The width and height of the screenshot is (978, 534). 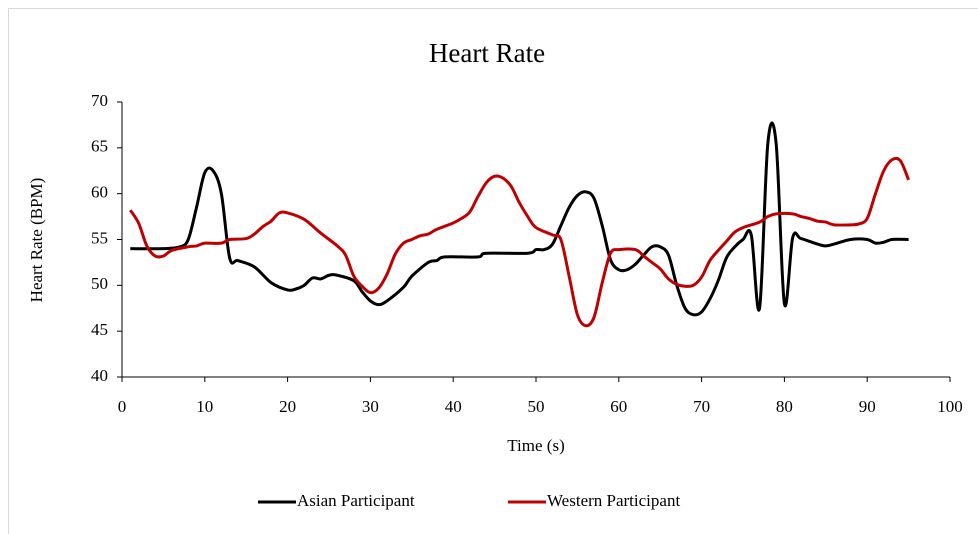 What do you see at coordinates (370, 406) in the screenshot?
I see `x-tick-label: 30` at bounding box center [370, 406].